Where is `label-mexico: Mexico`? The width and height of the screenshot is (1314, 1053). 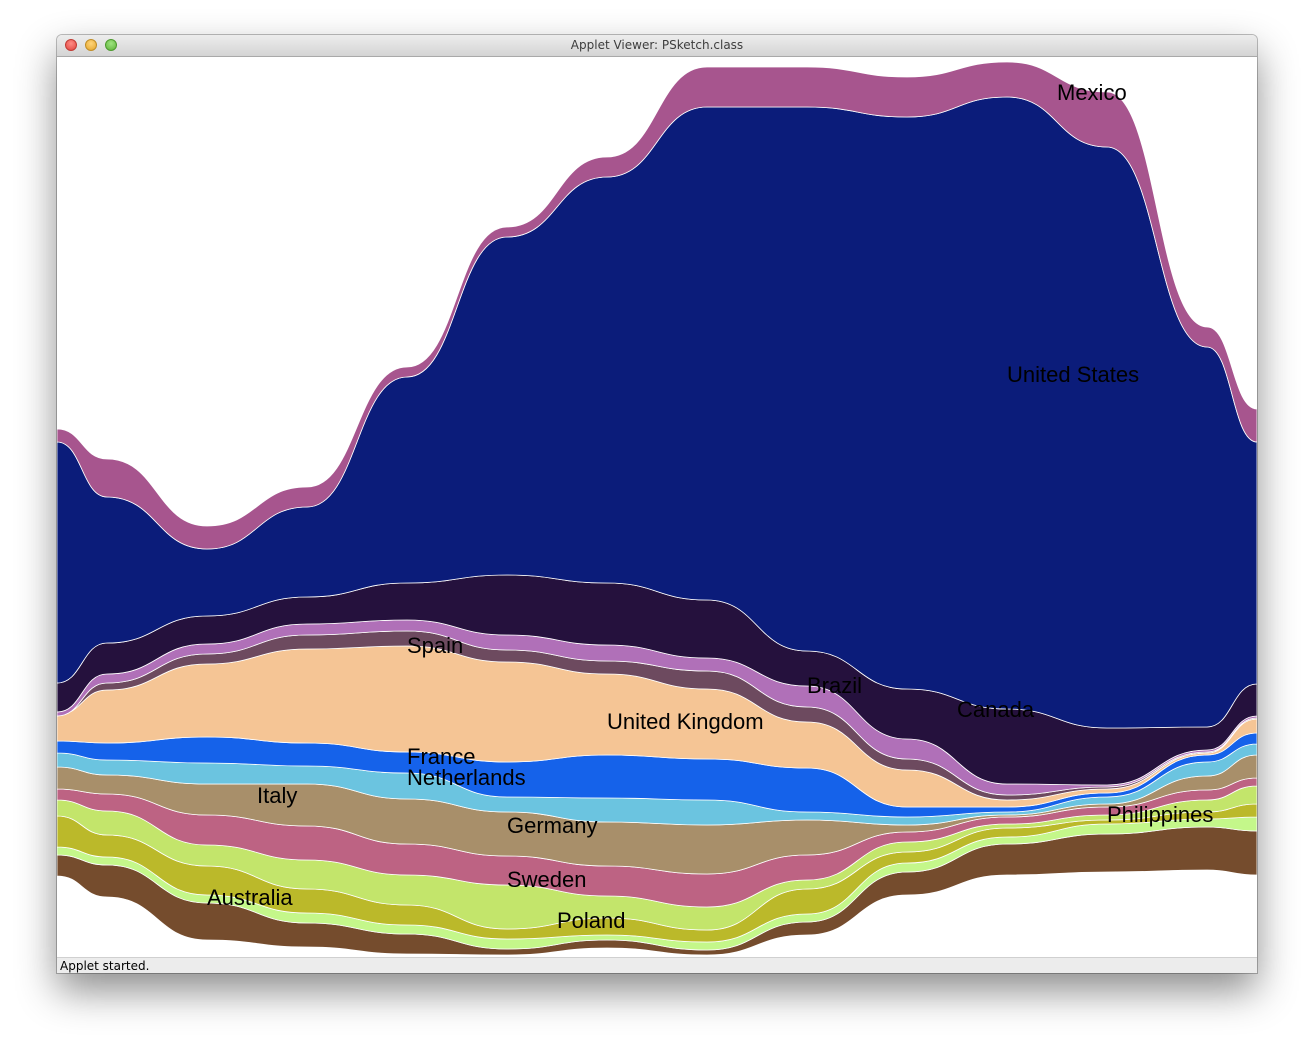 label-mexico: Mexico is located at coordinates (1092, 92).